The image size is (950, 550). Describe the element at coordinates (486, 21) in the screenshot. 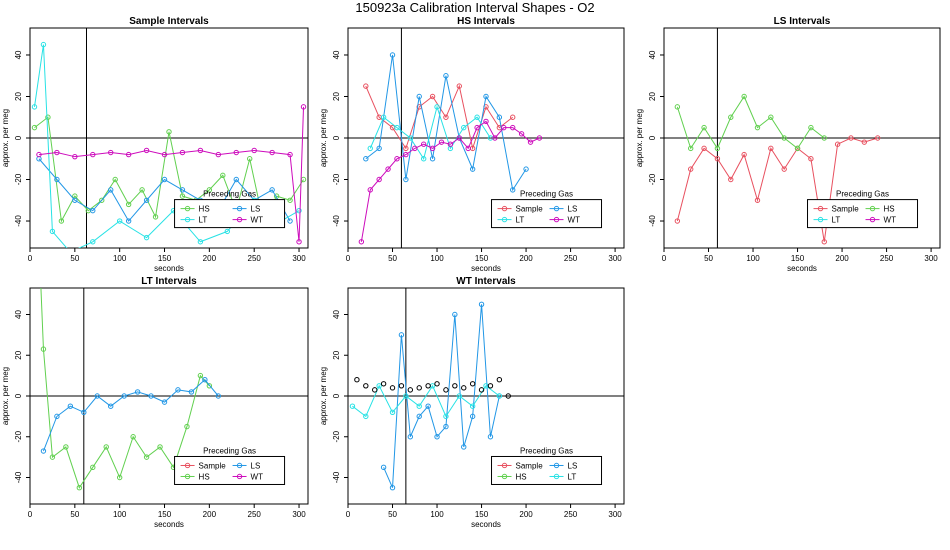

I see `panel-title: HS Intervals` at that location.